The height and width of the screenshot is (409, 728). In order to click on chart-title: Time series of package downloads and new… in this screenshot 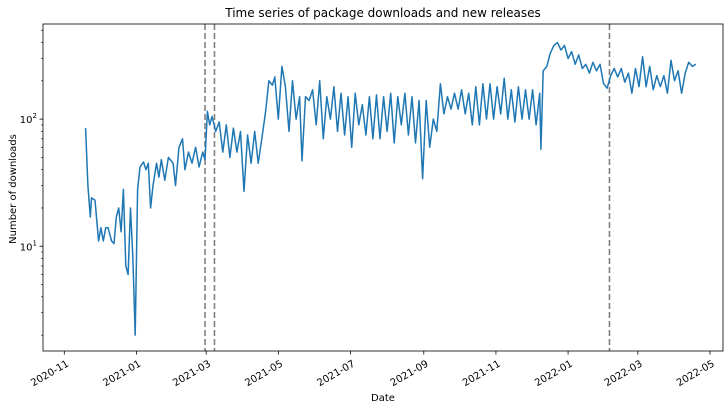, I will do `click(382, 13)`.